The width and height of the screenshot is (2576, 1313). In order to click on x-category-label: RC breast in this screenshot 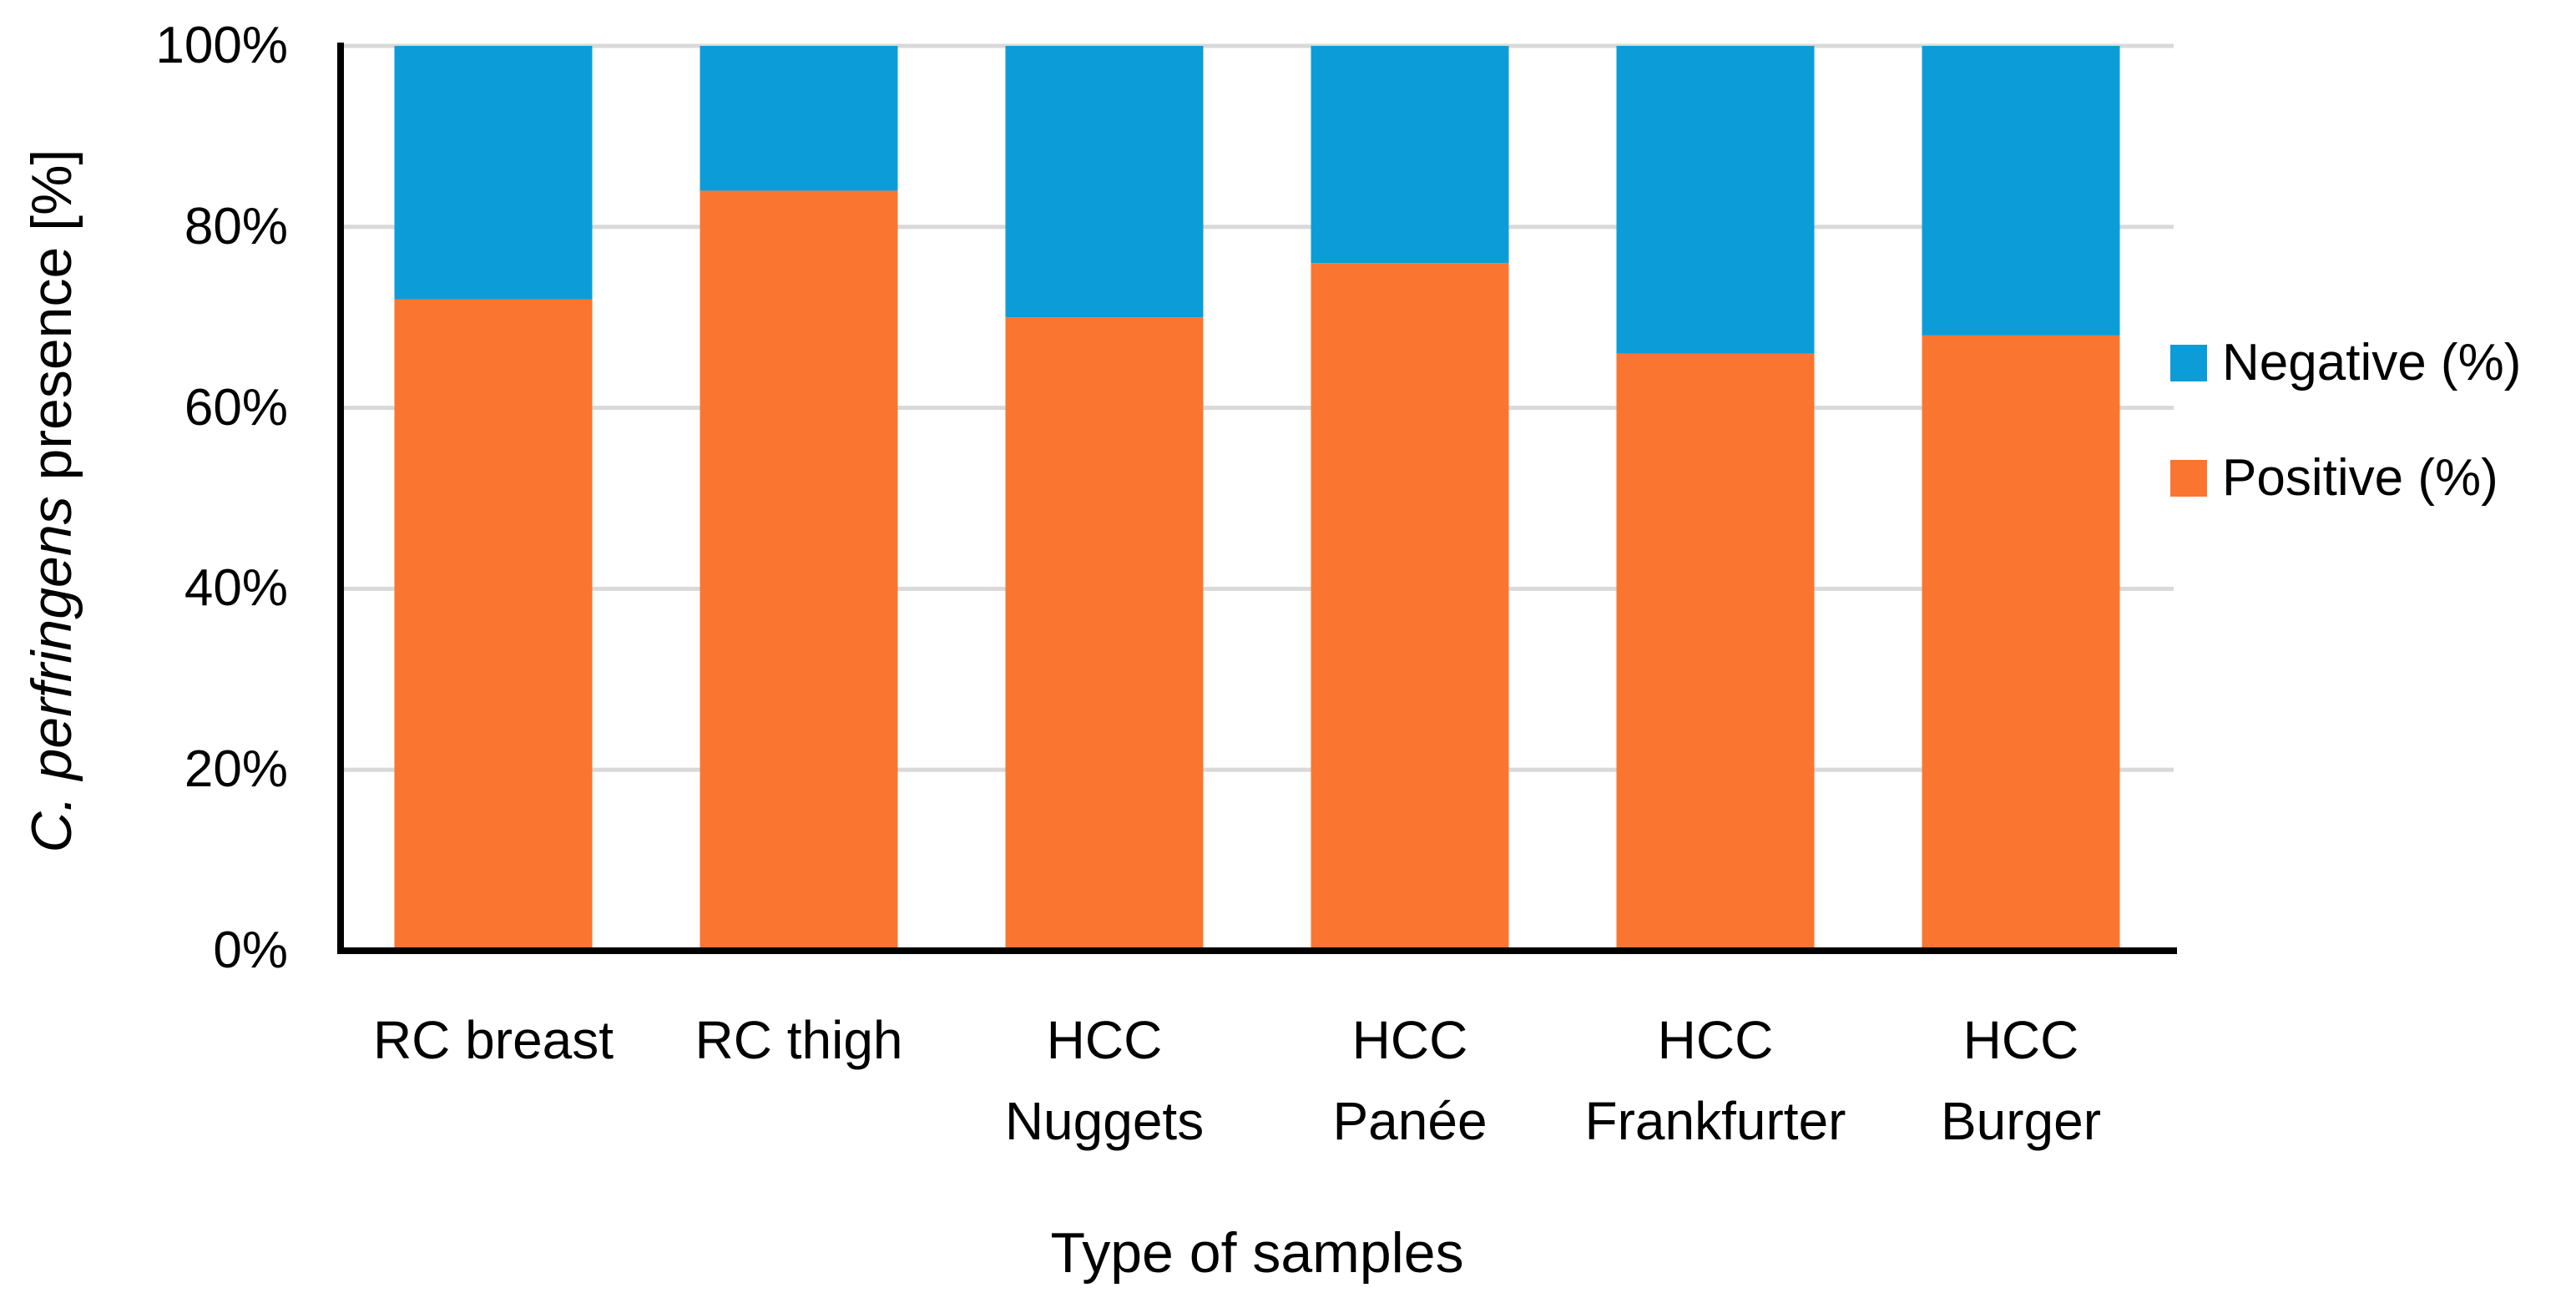, I will do `click(493, 1040)`.